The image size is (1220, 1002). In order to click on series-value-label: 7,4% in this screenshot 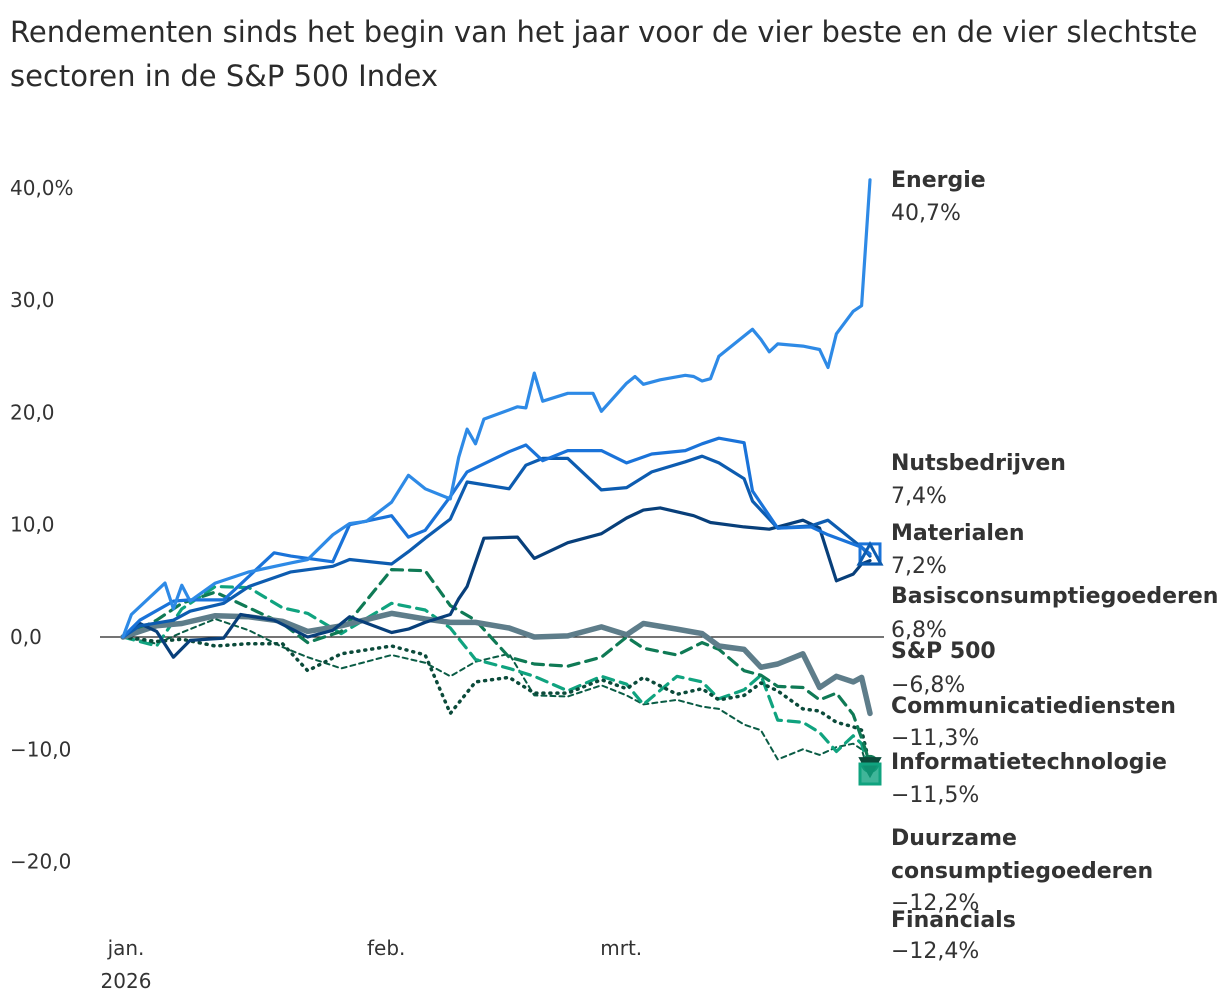, I will do `click(919, 496)`.